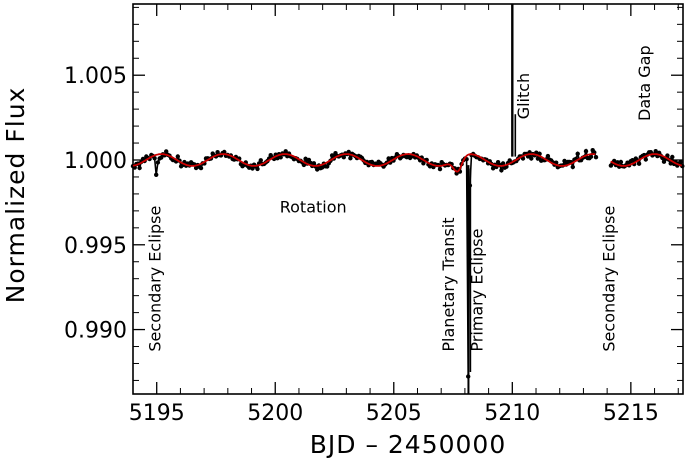 The width and height of the screenshot is (686, 458). I want to click on x-tick-label: 5200, so click(275, 413).